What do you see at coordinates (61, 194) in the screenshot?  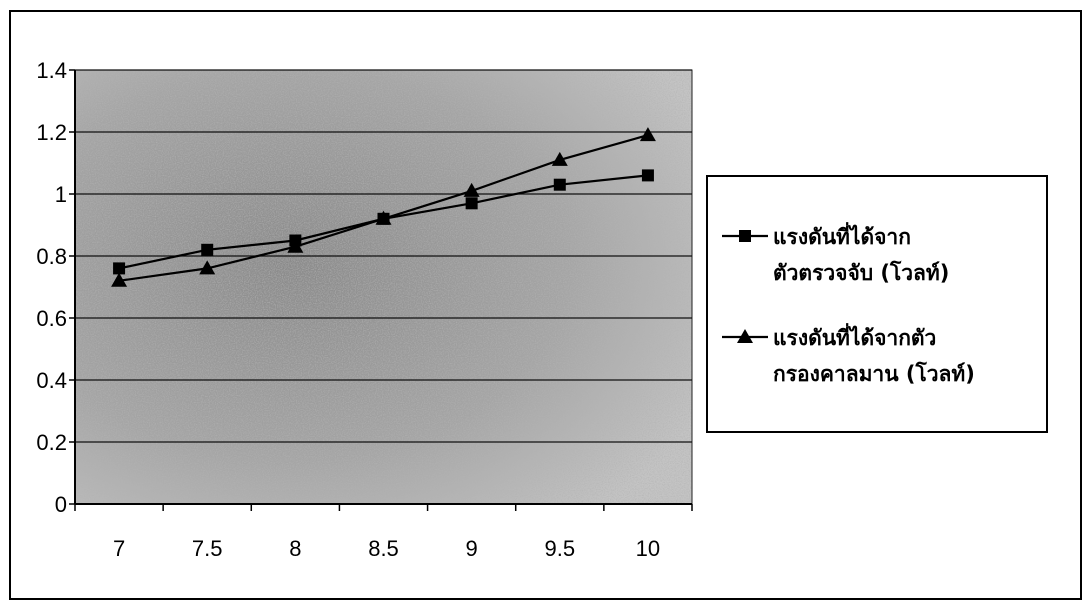 I see `y-tick-label: 1` at bounding box center [61, 194].